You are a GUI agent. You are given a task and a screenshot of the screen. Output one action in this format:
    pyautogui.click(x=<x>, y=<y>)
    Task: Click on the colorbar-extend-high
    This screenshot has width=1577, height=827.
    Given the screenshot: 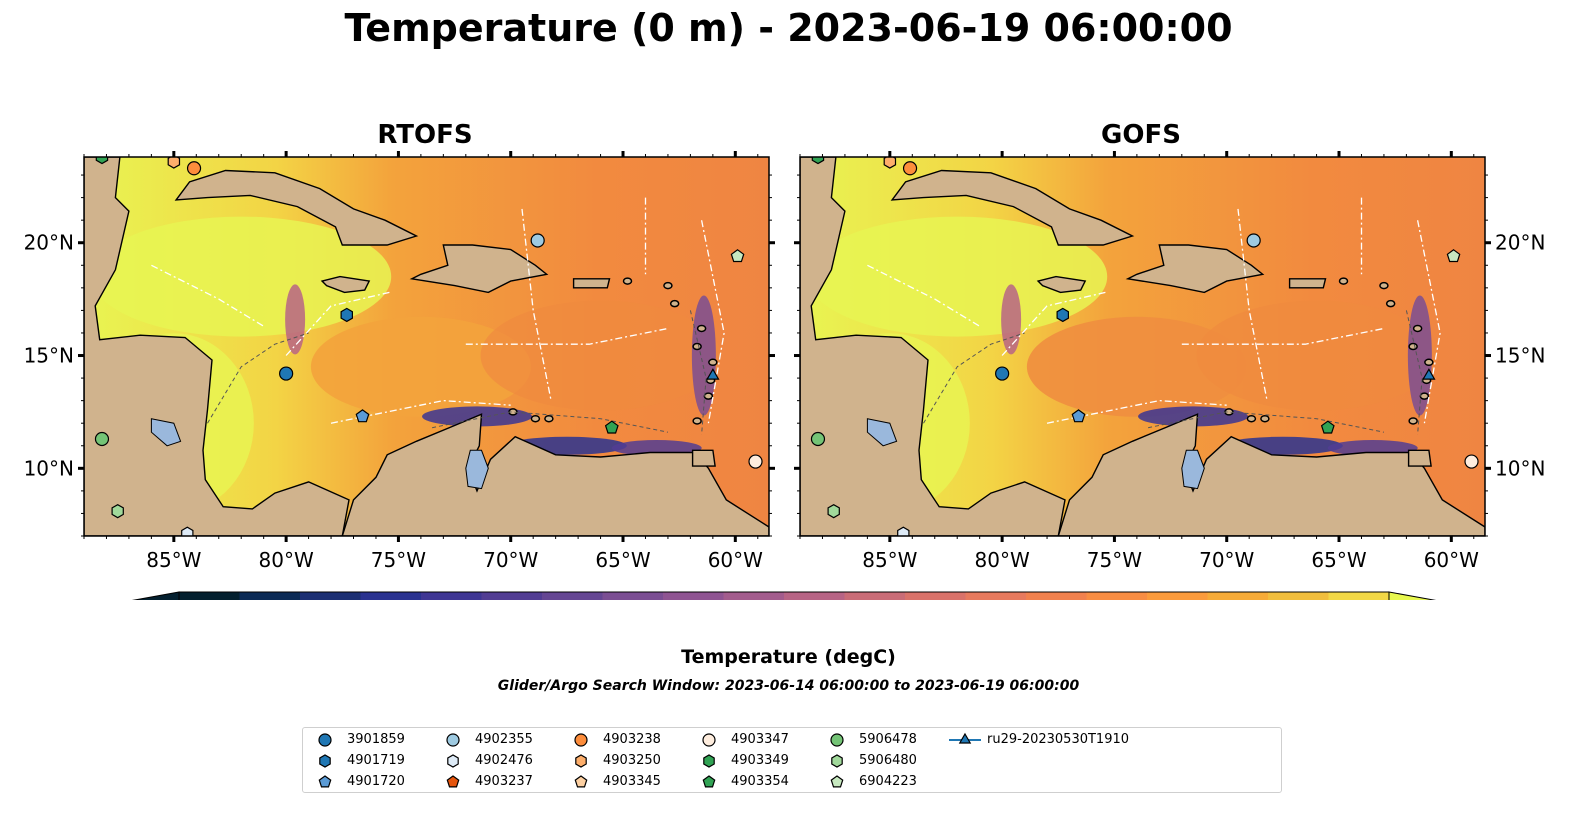 What is the action you would take?
    pyautogui.click(x=1412, y=595)
    